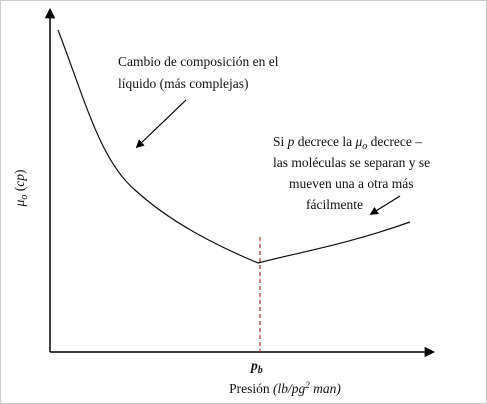 The width and height of the screenshot is (487, 404). What do you see at coordinates (260, 370) in the screenshot?
I see `text-part: b` at bounding box center [260, 370].